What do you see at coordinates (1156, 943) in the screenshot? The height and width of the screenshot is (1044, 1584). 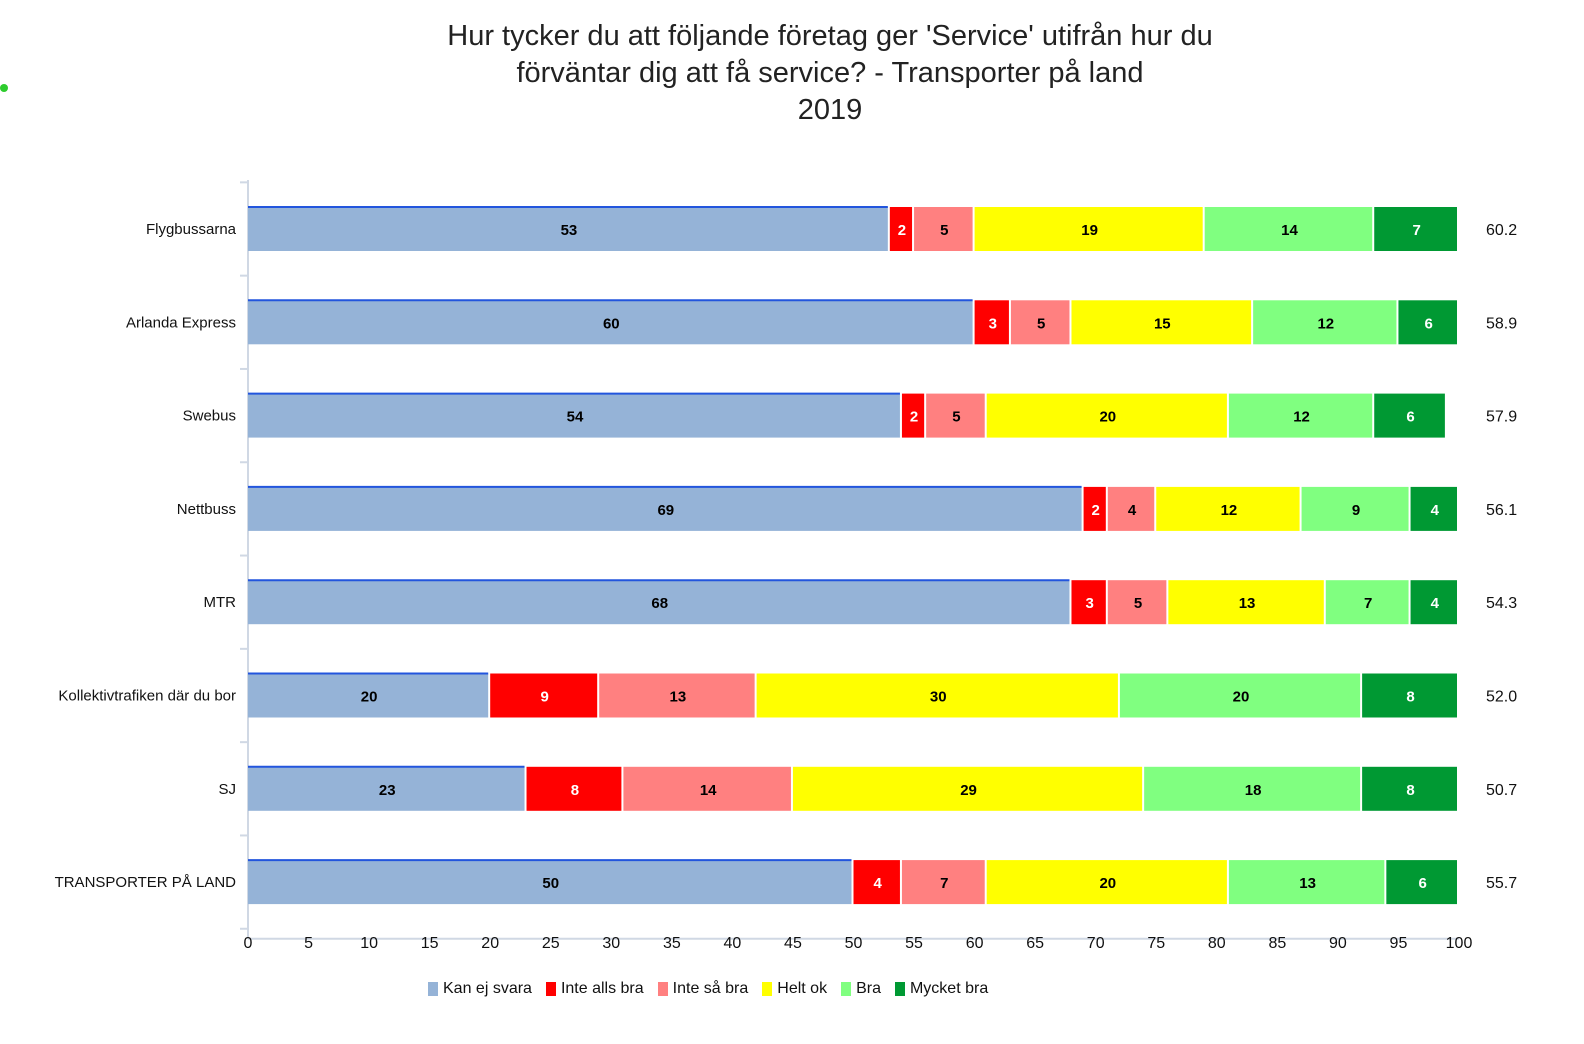 I see `x-tick-label: 75` at bounding box center [1156, 943].